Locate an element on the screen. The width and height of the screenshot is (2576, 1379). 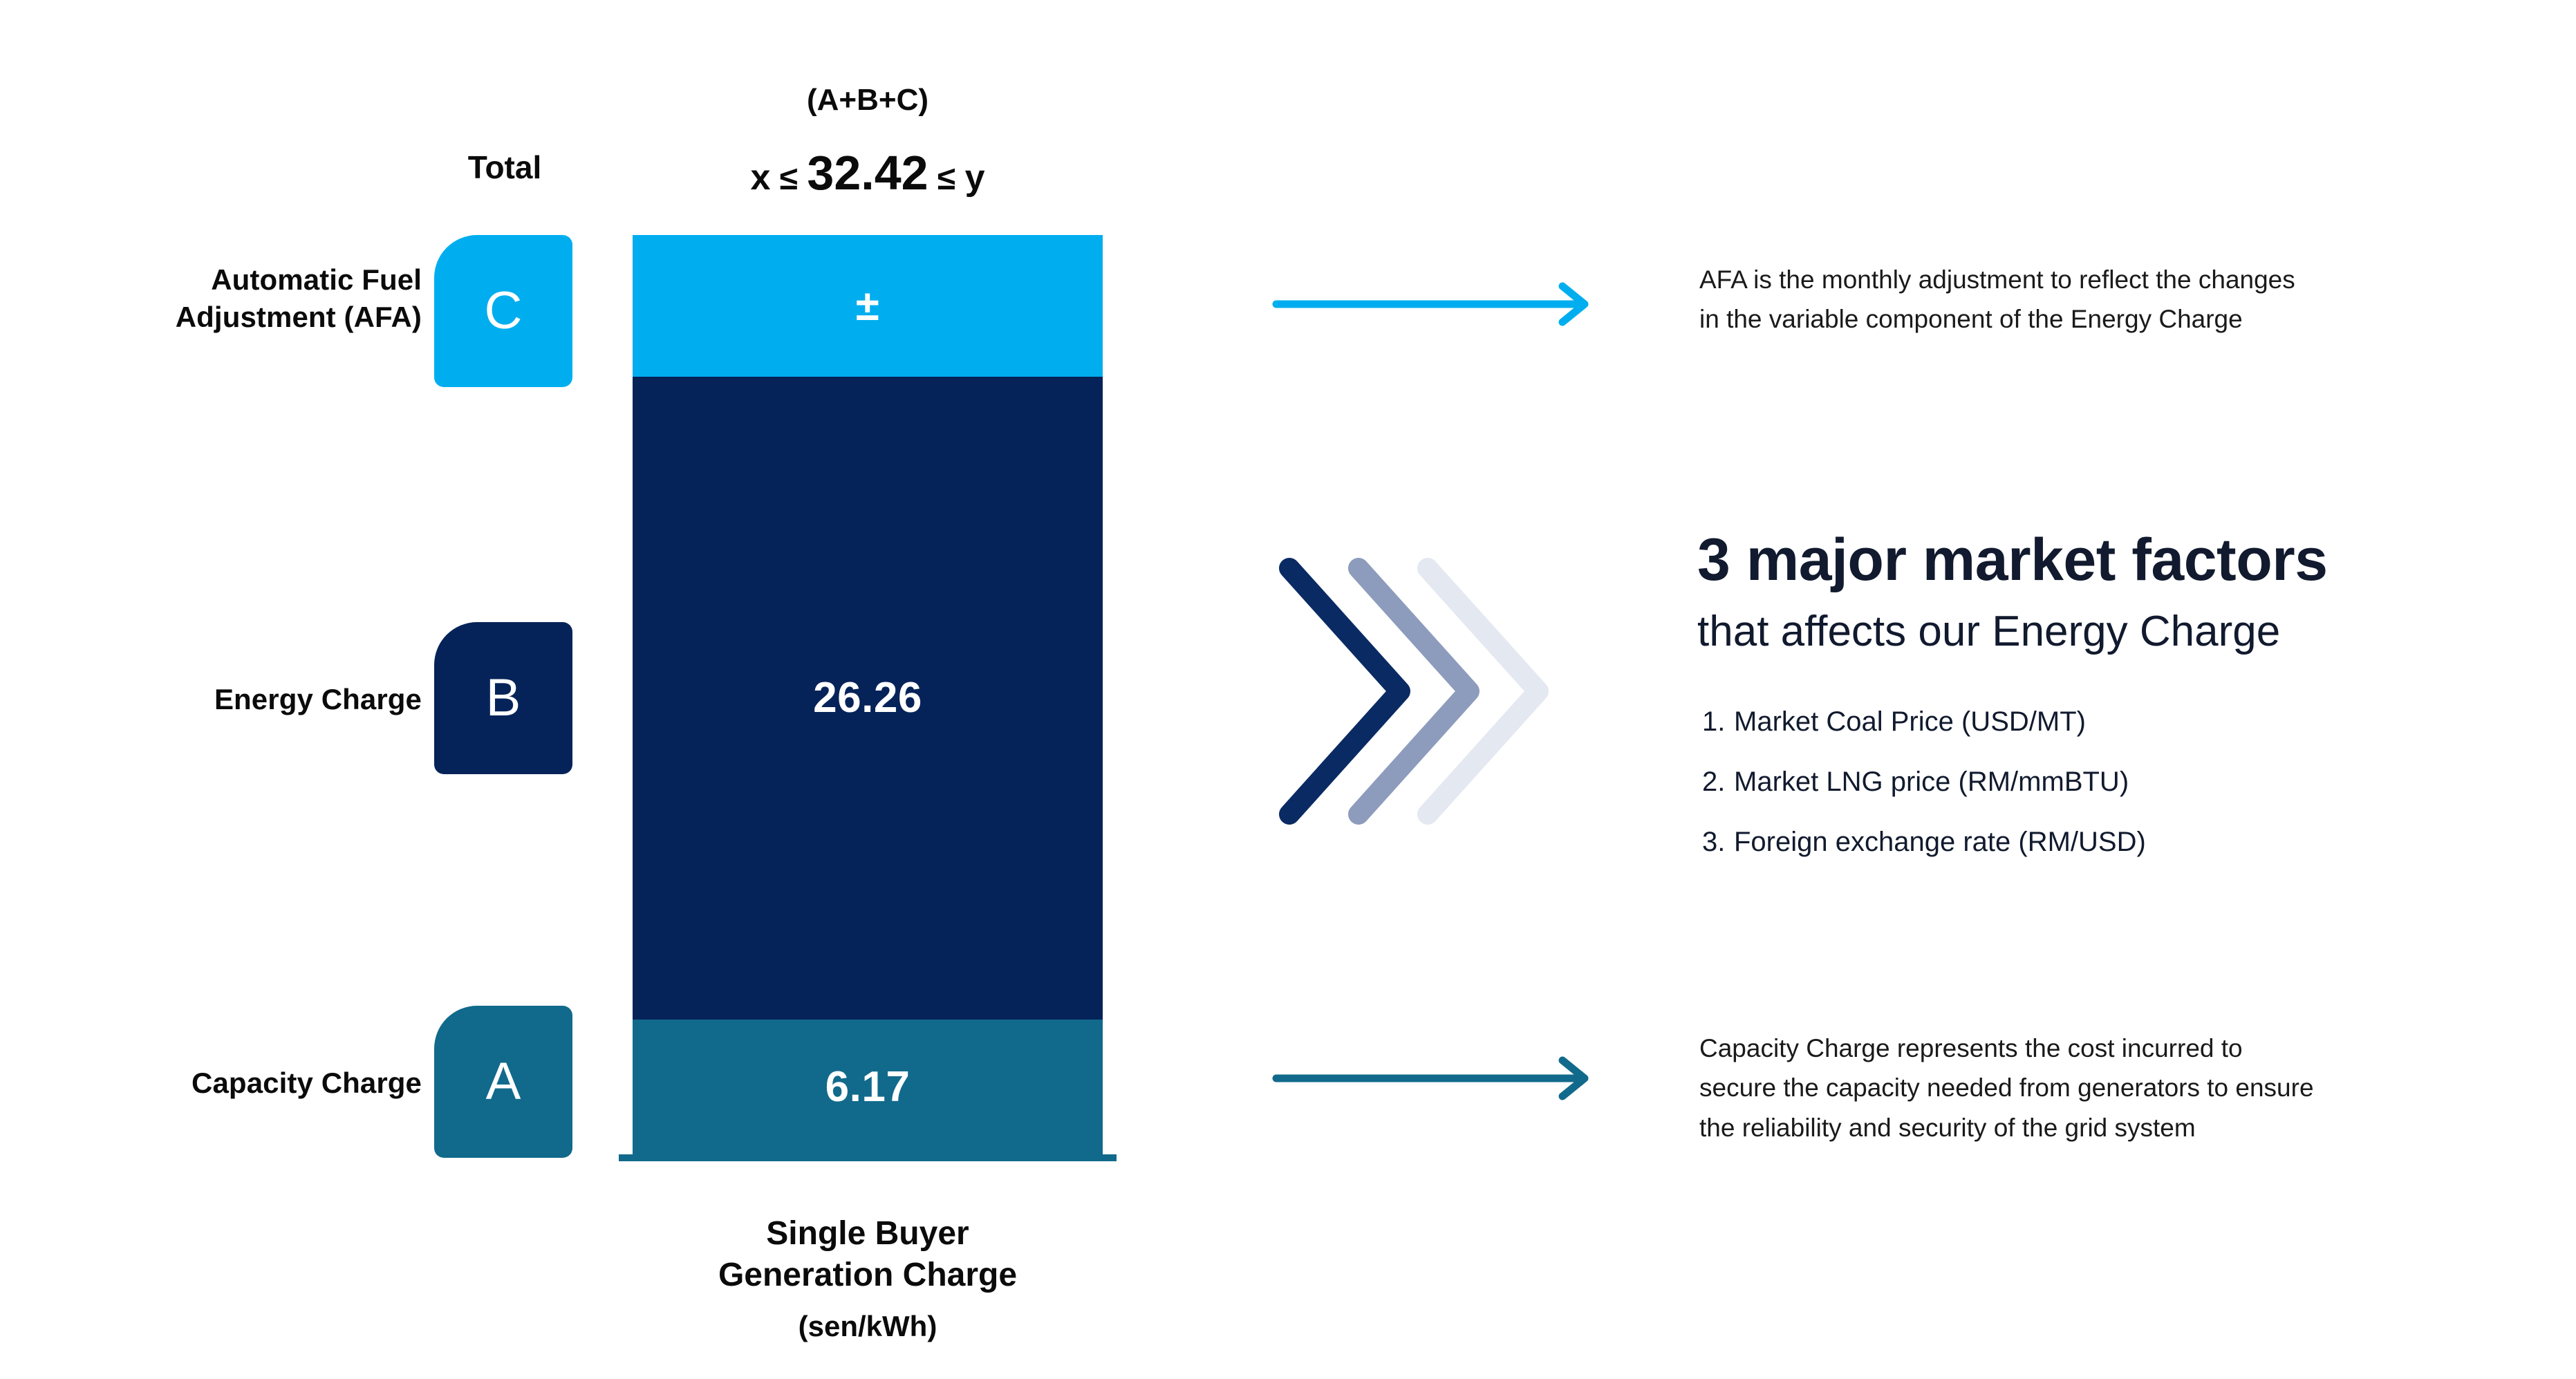
total-upper-bound: y is located at coordinates (974, 178).